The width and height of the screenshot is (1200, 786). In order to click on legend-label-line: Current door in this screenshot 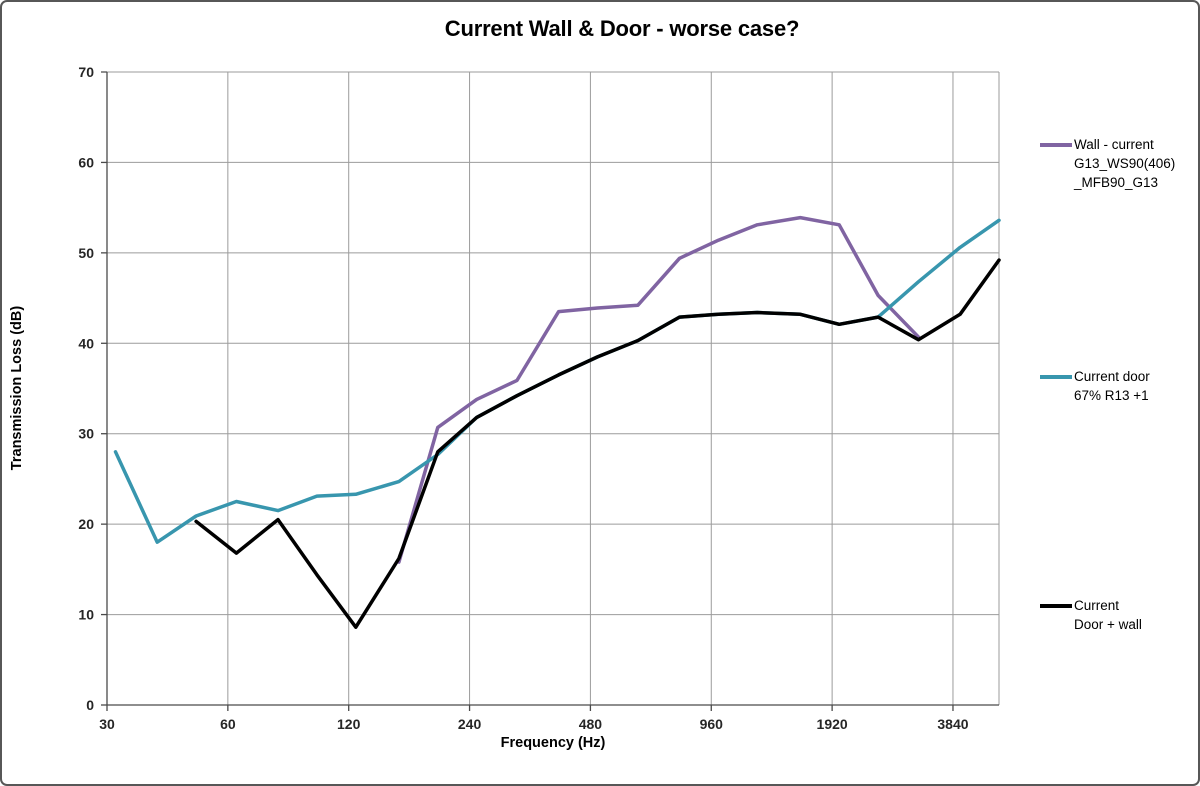, I will do `click(1112, 376)`.